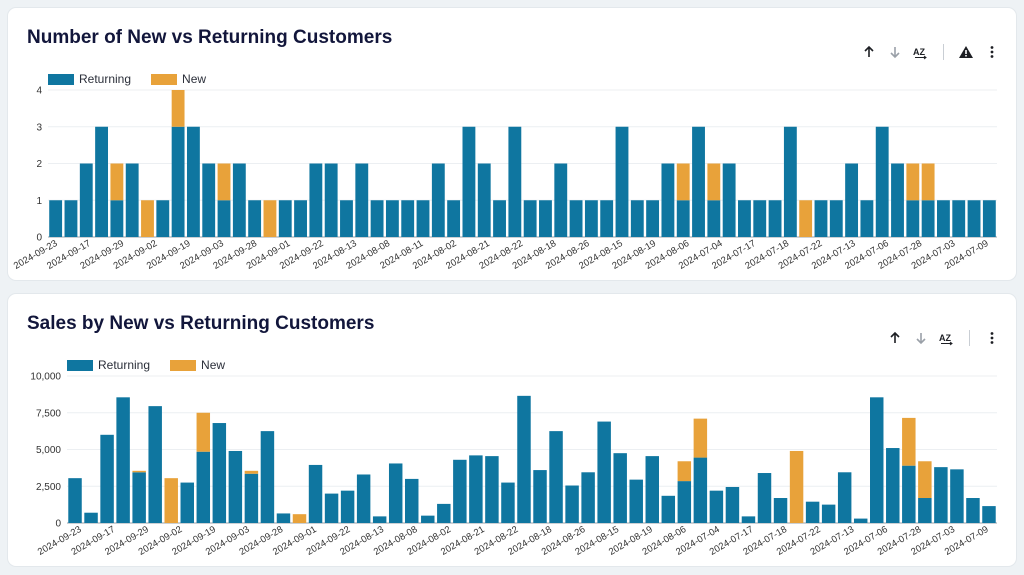 This screenshot has height=575, width=1024. Describe the element at coordinates (966, 52) in the screenshot. I see `warning-icon` at that location.